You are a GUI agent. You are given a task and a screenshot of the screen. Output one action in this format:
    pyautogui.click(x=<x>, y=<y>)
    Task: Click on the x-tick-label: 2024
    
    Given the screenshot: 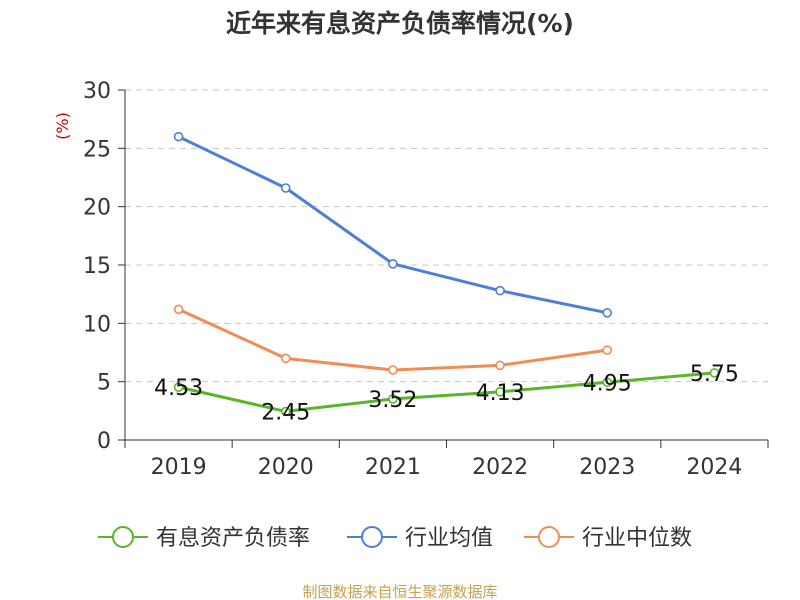 What is the action you would take?
    pyautogui.click(x=714, y=467)
    